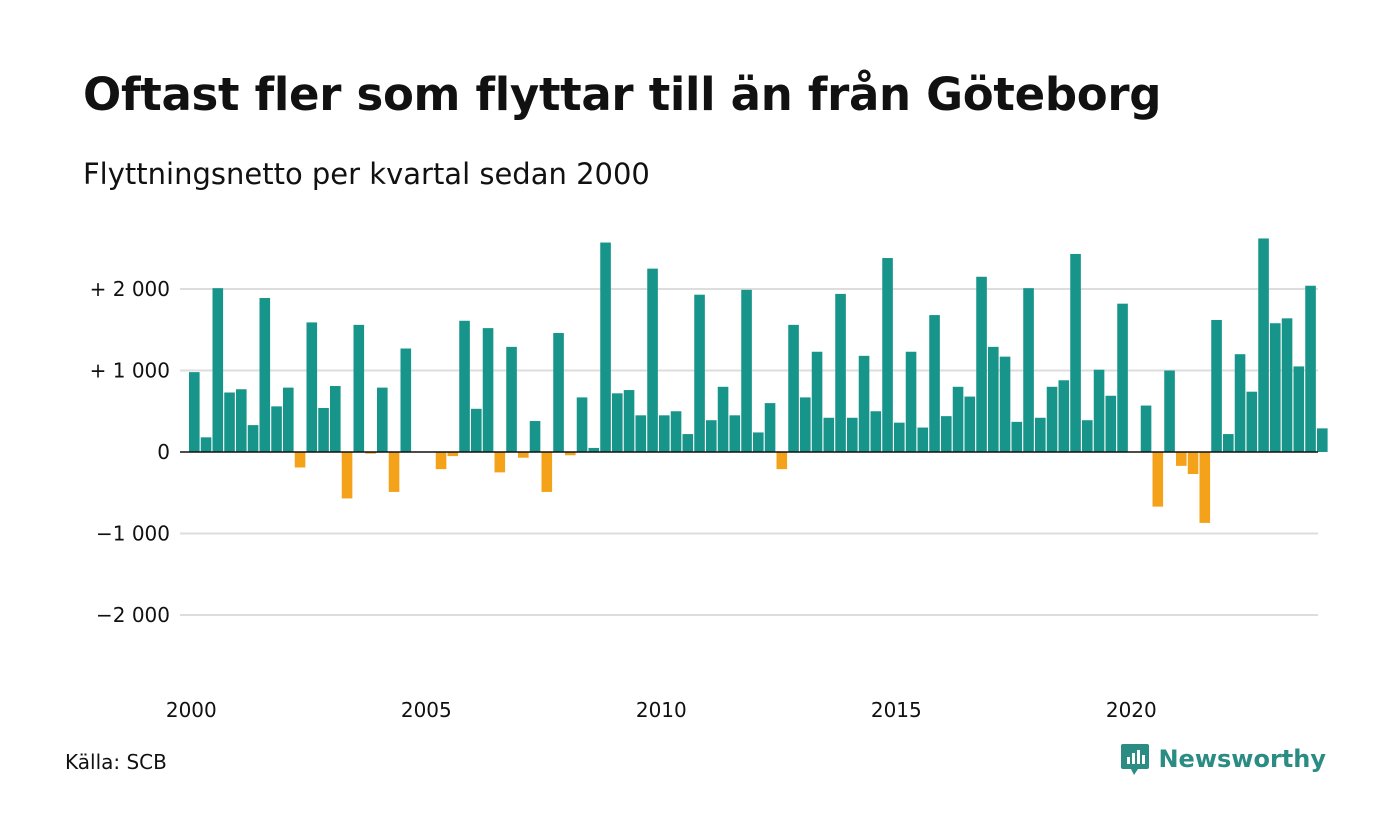  Describe the element at coordinates (582, 424) in the screenshot. I see `bar: 2008 Q2: 670` at that location.